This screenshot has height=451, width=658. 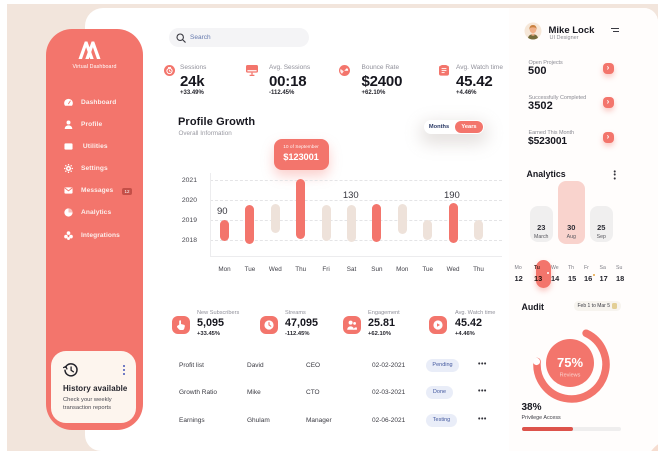 I want to click on svg-text: Reviews, so click(x=570, y=376).